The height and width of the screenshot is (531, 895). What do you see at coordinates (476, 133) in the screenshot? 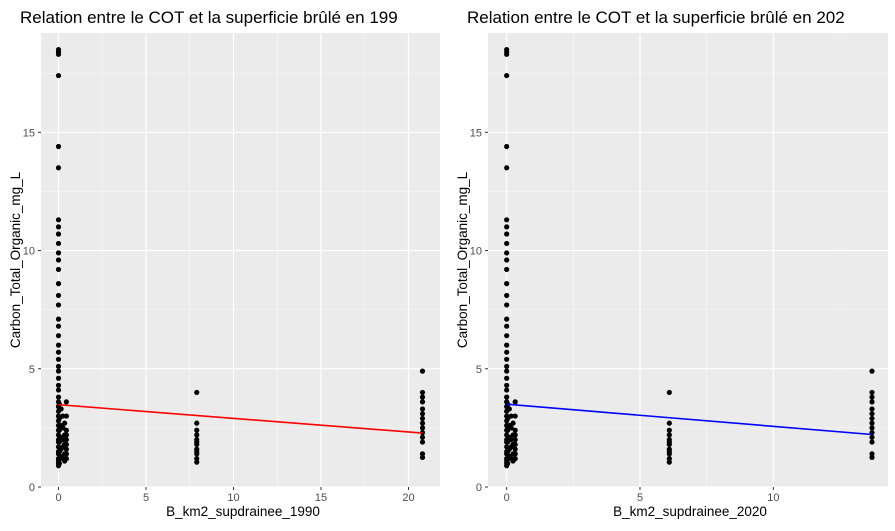
I see `y-tick-label: 15` at bounding box center [476, 133].